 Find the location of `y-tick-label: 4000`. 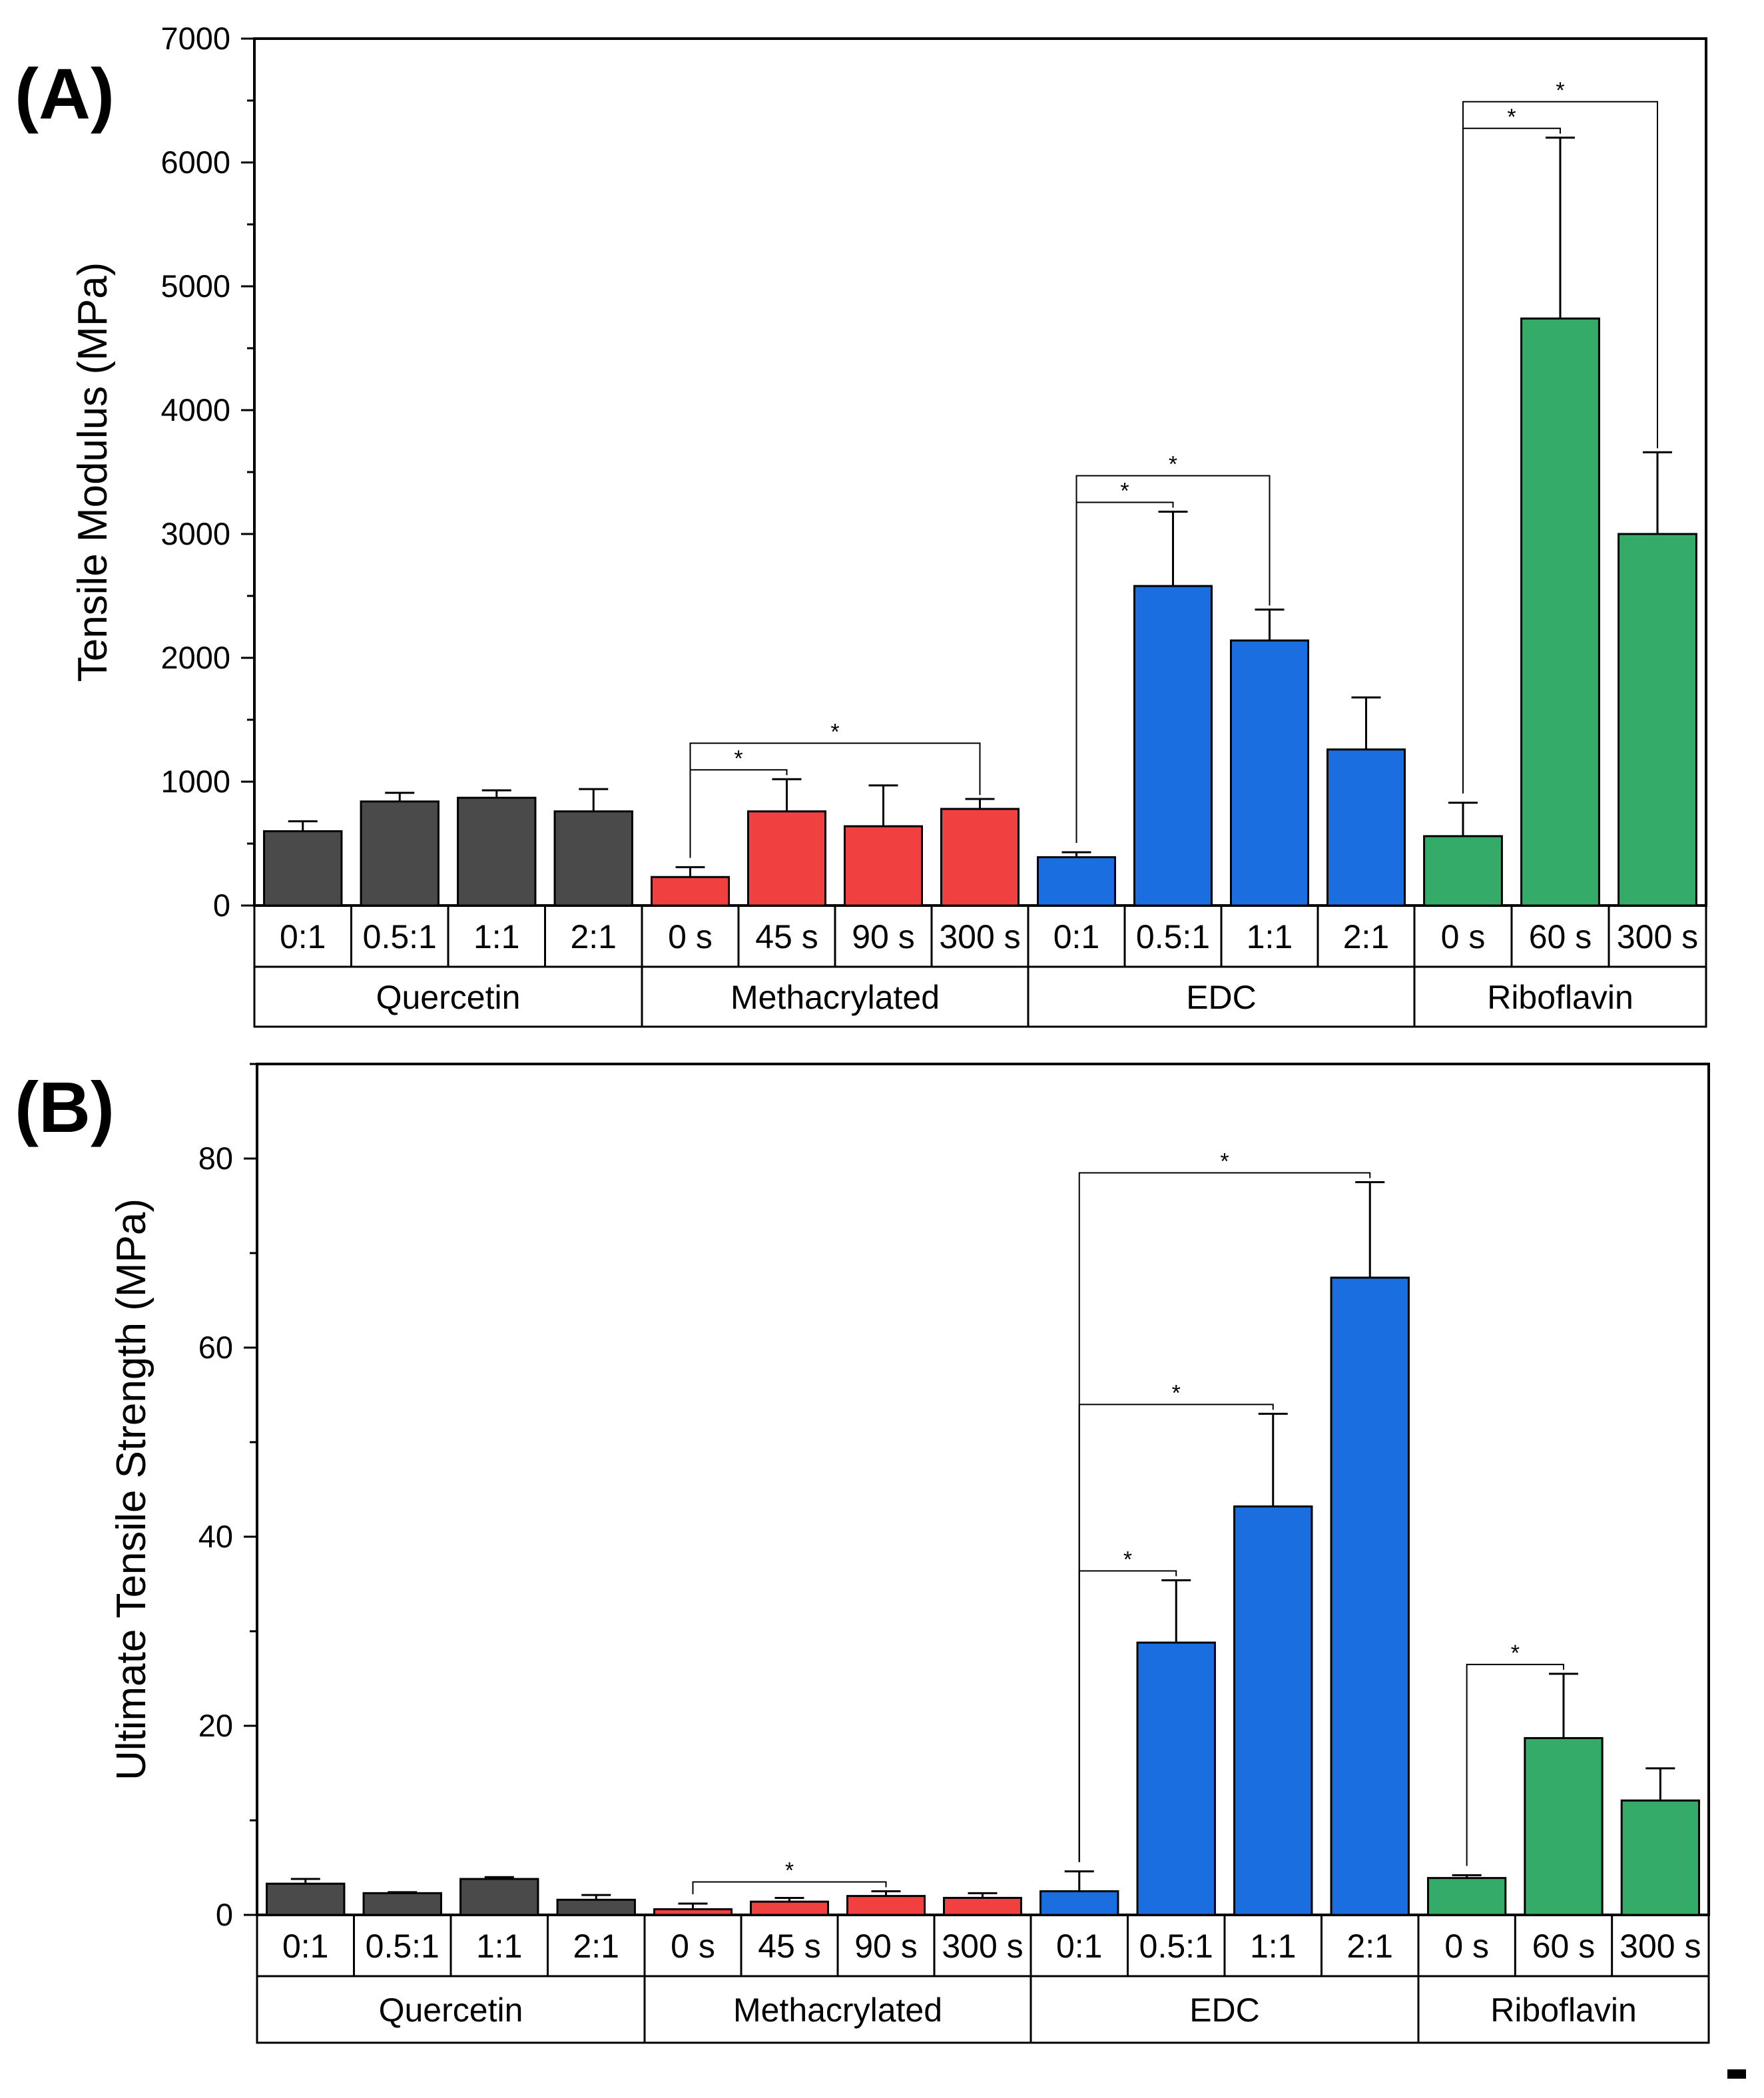

y-tick-label: 4000 is located at coordinates (195, 409).